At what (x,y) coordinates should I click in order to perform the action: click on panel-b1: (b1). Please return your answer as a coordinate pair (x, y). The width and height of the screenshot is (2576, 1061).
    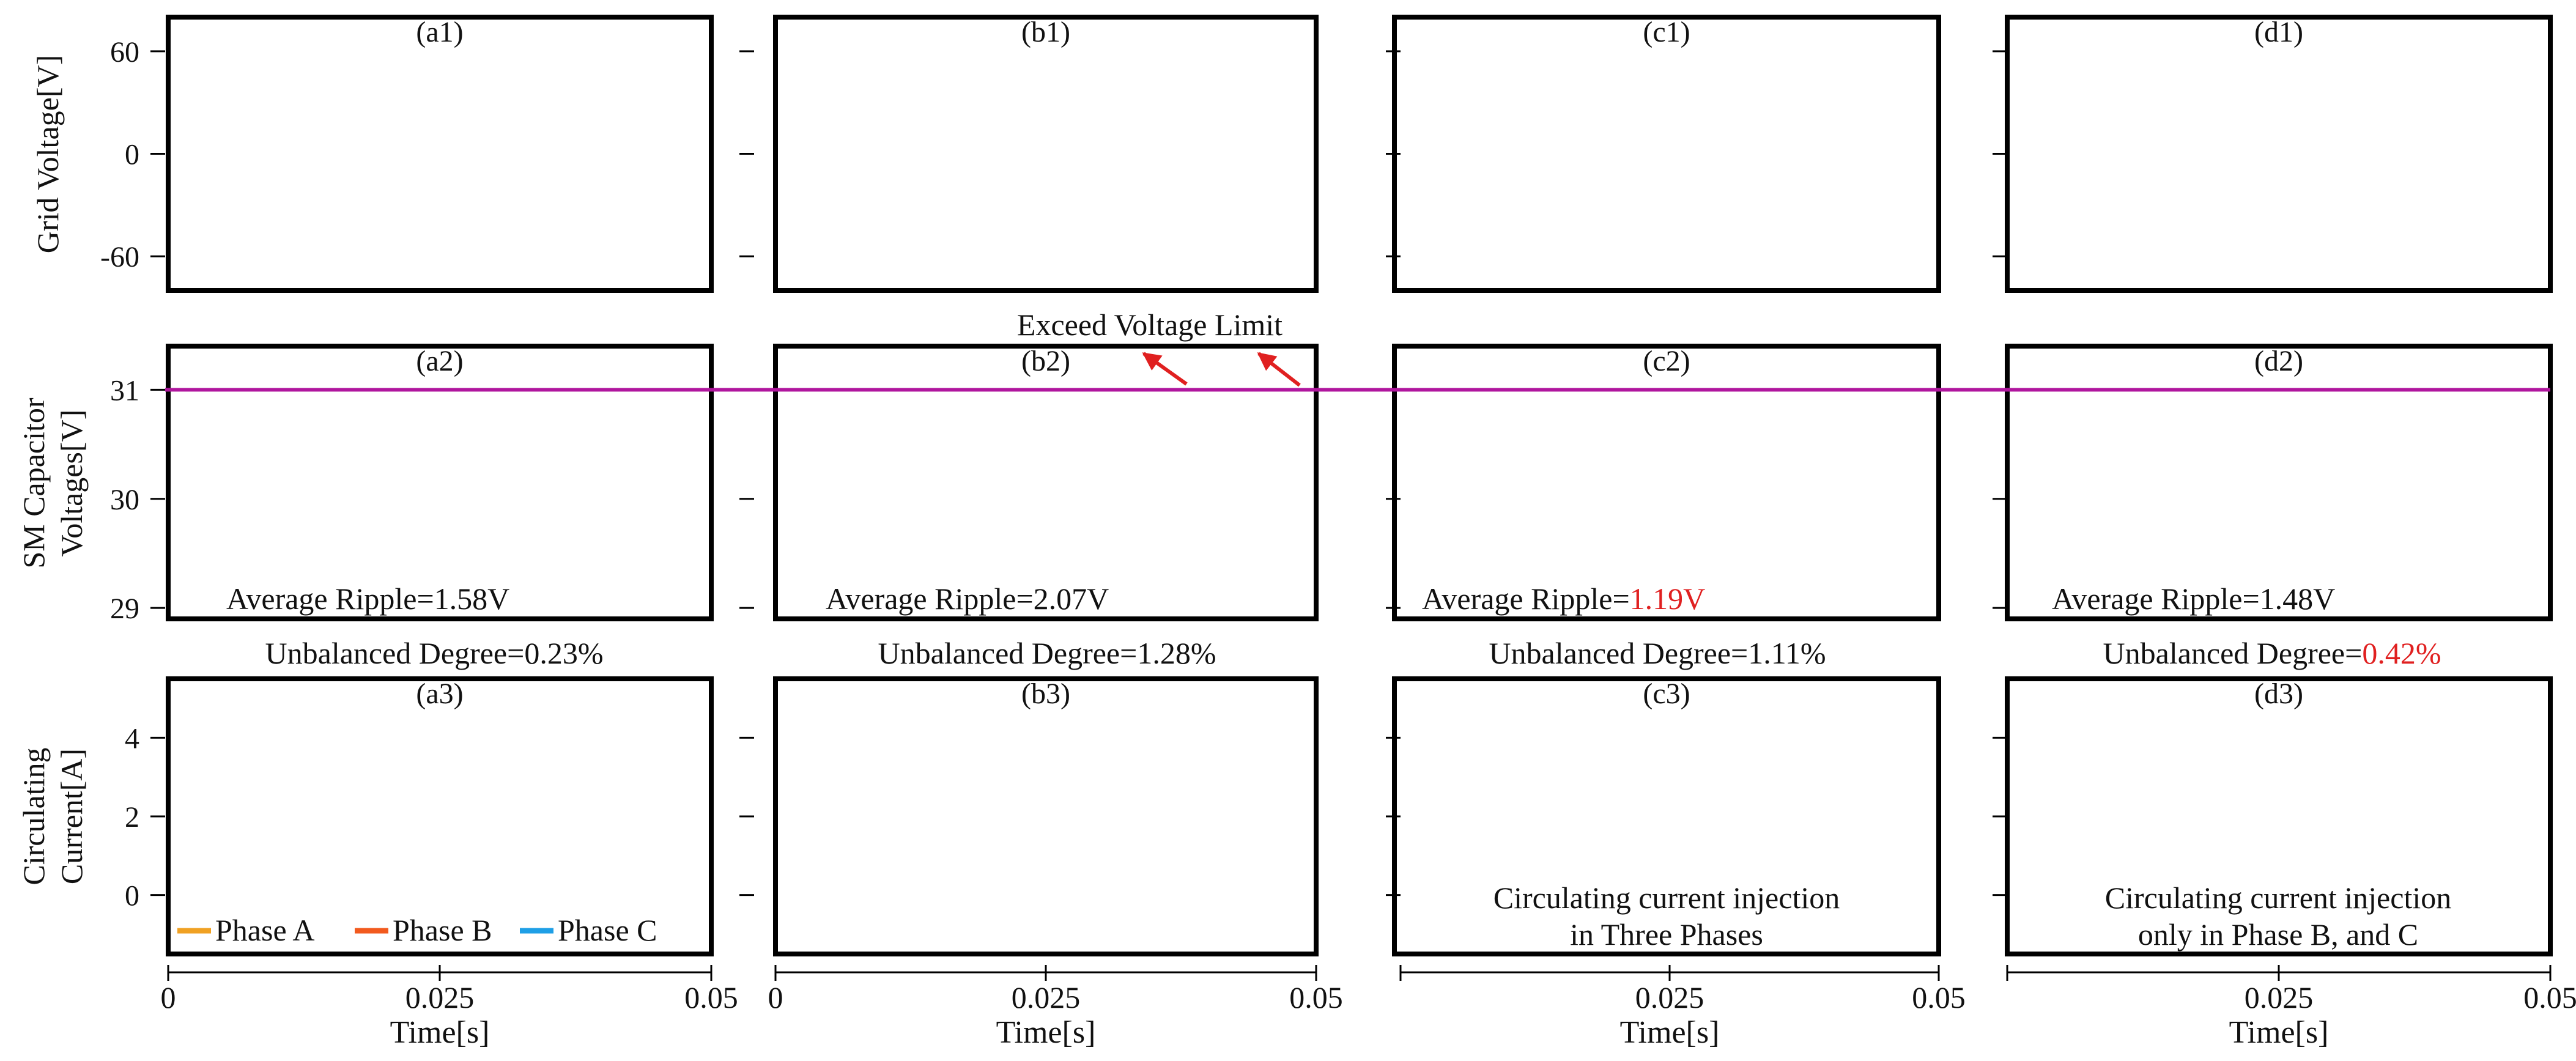
    Looking at the image, I should click on (1029, 154).